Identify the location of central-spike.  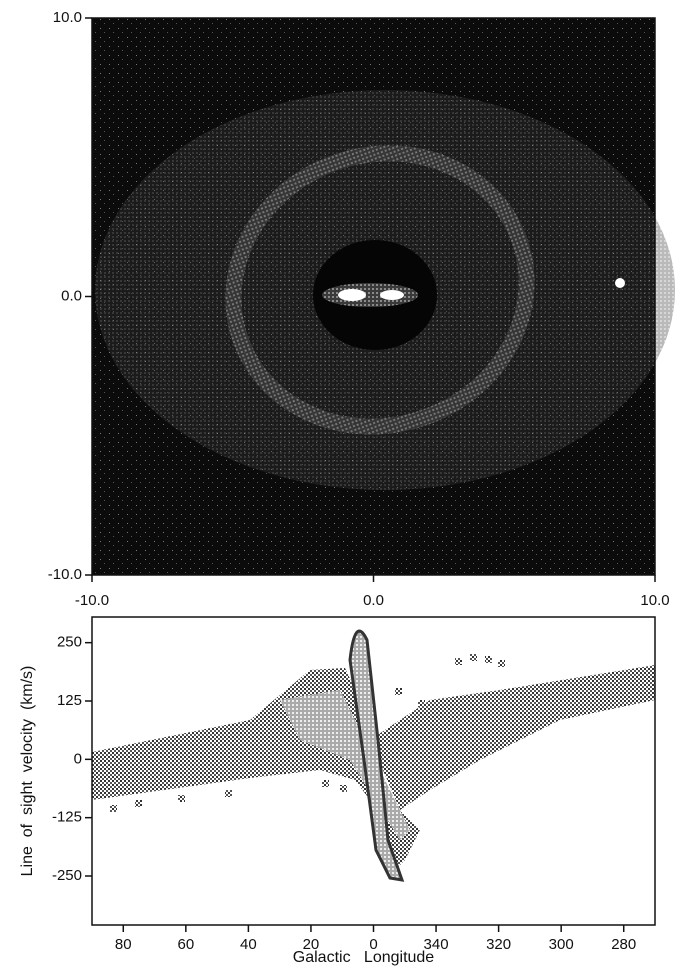
(376, 755).